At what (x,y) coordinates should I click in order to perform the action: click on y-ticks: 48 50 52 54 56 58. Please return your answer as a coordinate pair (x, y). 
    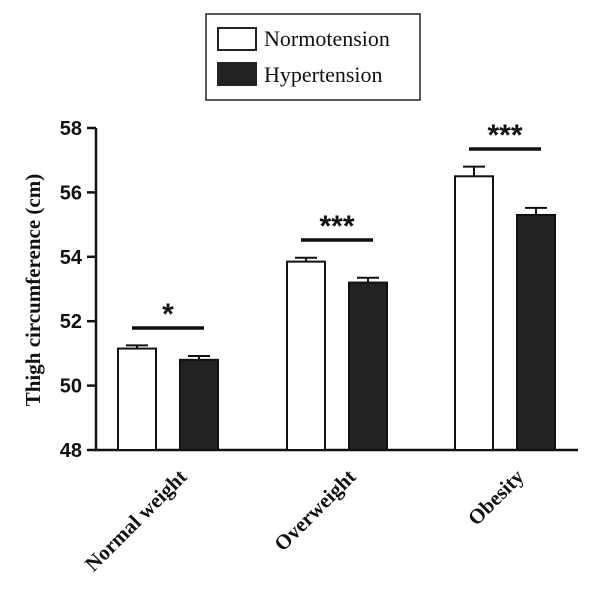
    Looking at the image, I should click on (78, 290).